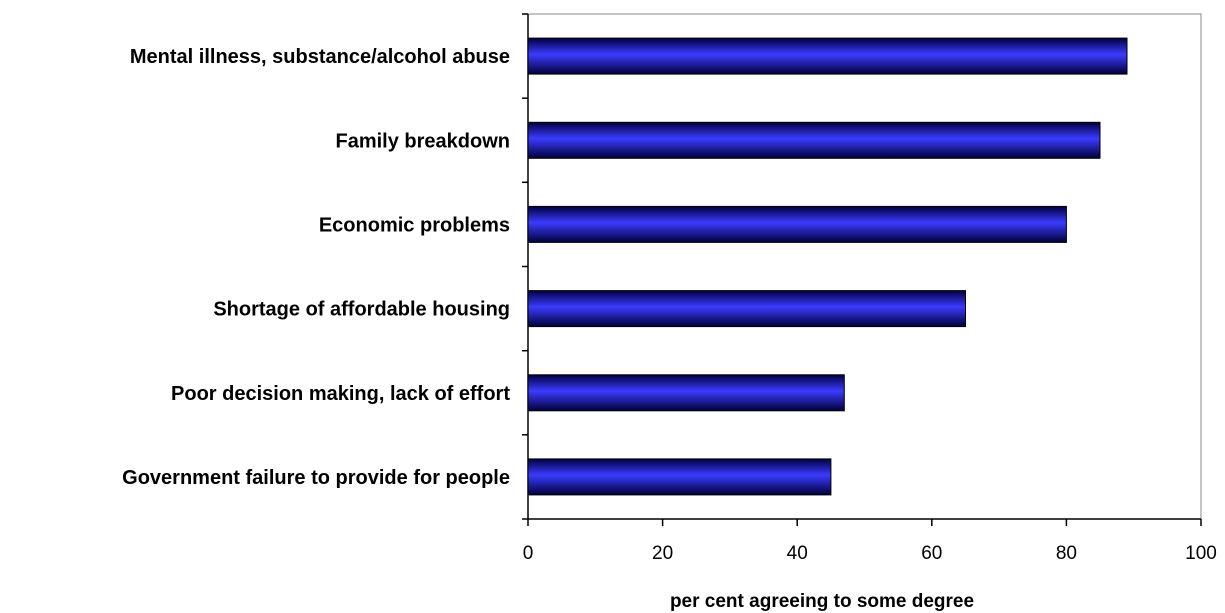 The image size is (1225, 613). What do you see at coordinates (1201, 553) in the screenshot?
I see `x-tick-label-5: 100` at bounding box center [1201, 553].